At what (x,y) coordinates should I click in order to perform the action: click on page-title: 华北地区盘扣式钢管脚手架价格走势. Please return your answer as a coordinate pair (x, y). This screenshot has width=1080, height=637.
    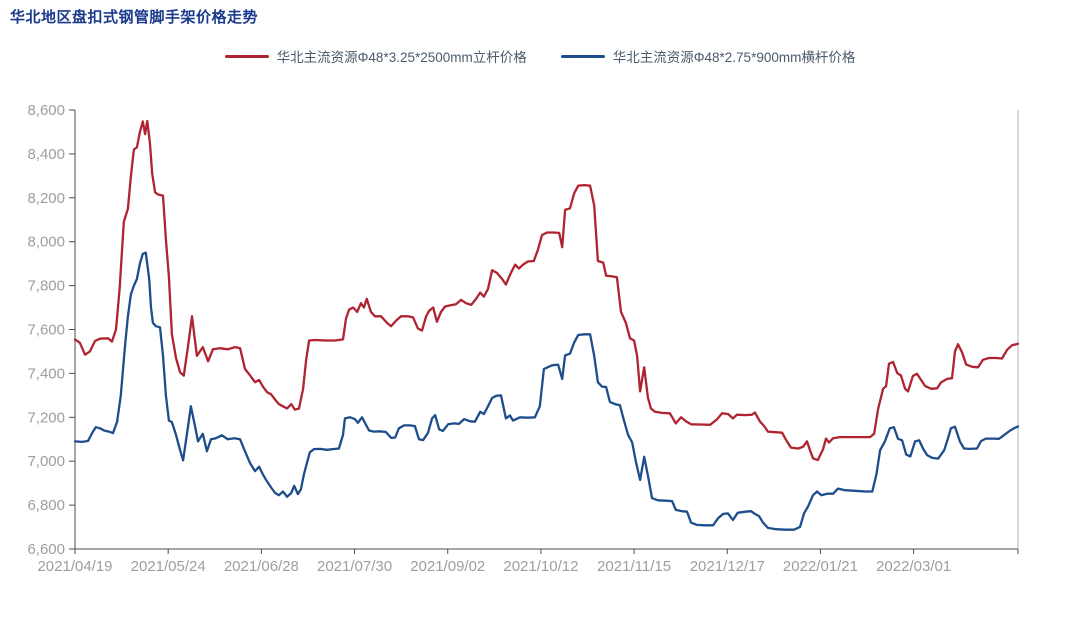
    Looking at the image, I should click on (134, 17).